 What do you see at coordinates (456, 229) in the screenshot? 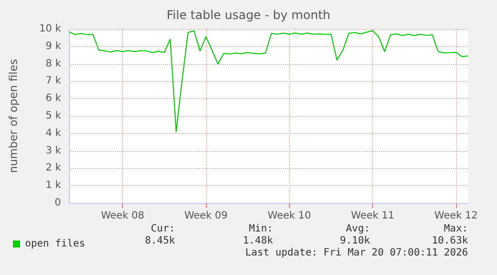
I see `text: Max:` at bounding box center [456, 229].